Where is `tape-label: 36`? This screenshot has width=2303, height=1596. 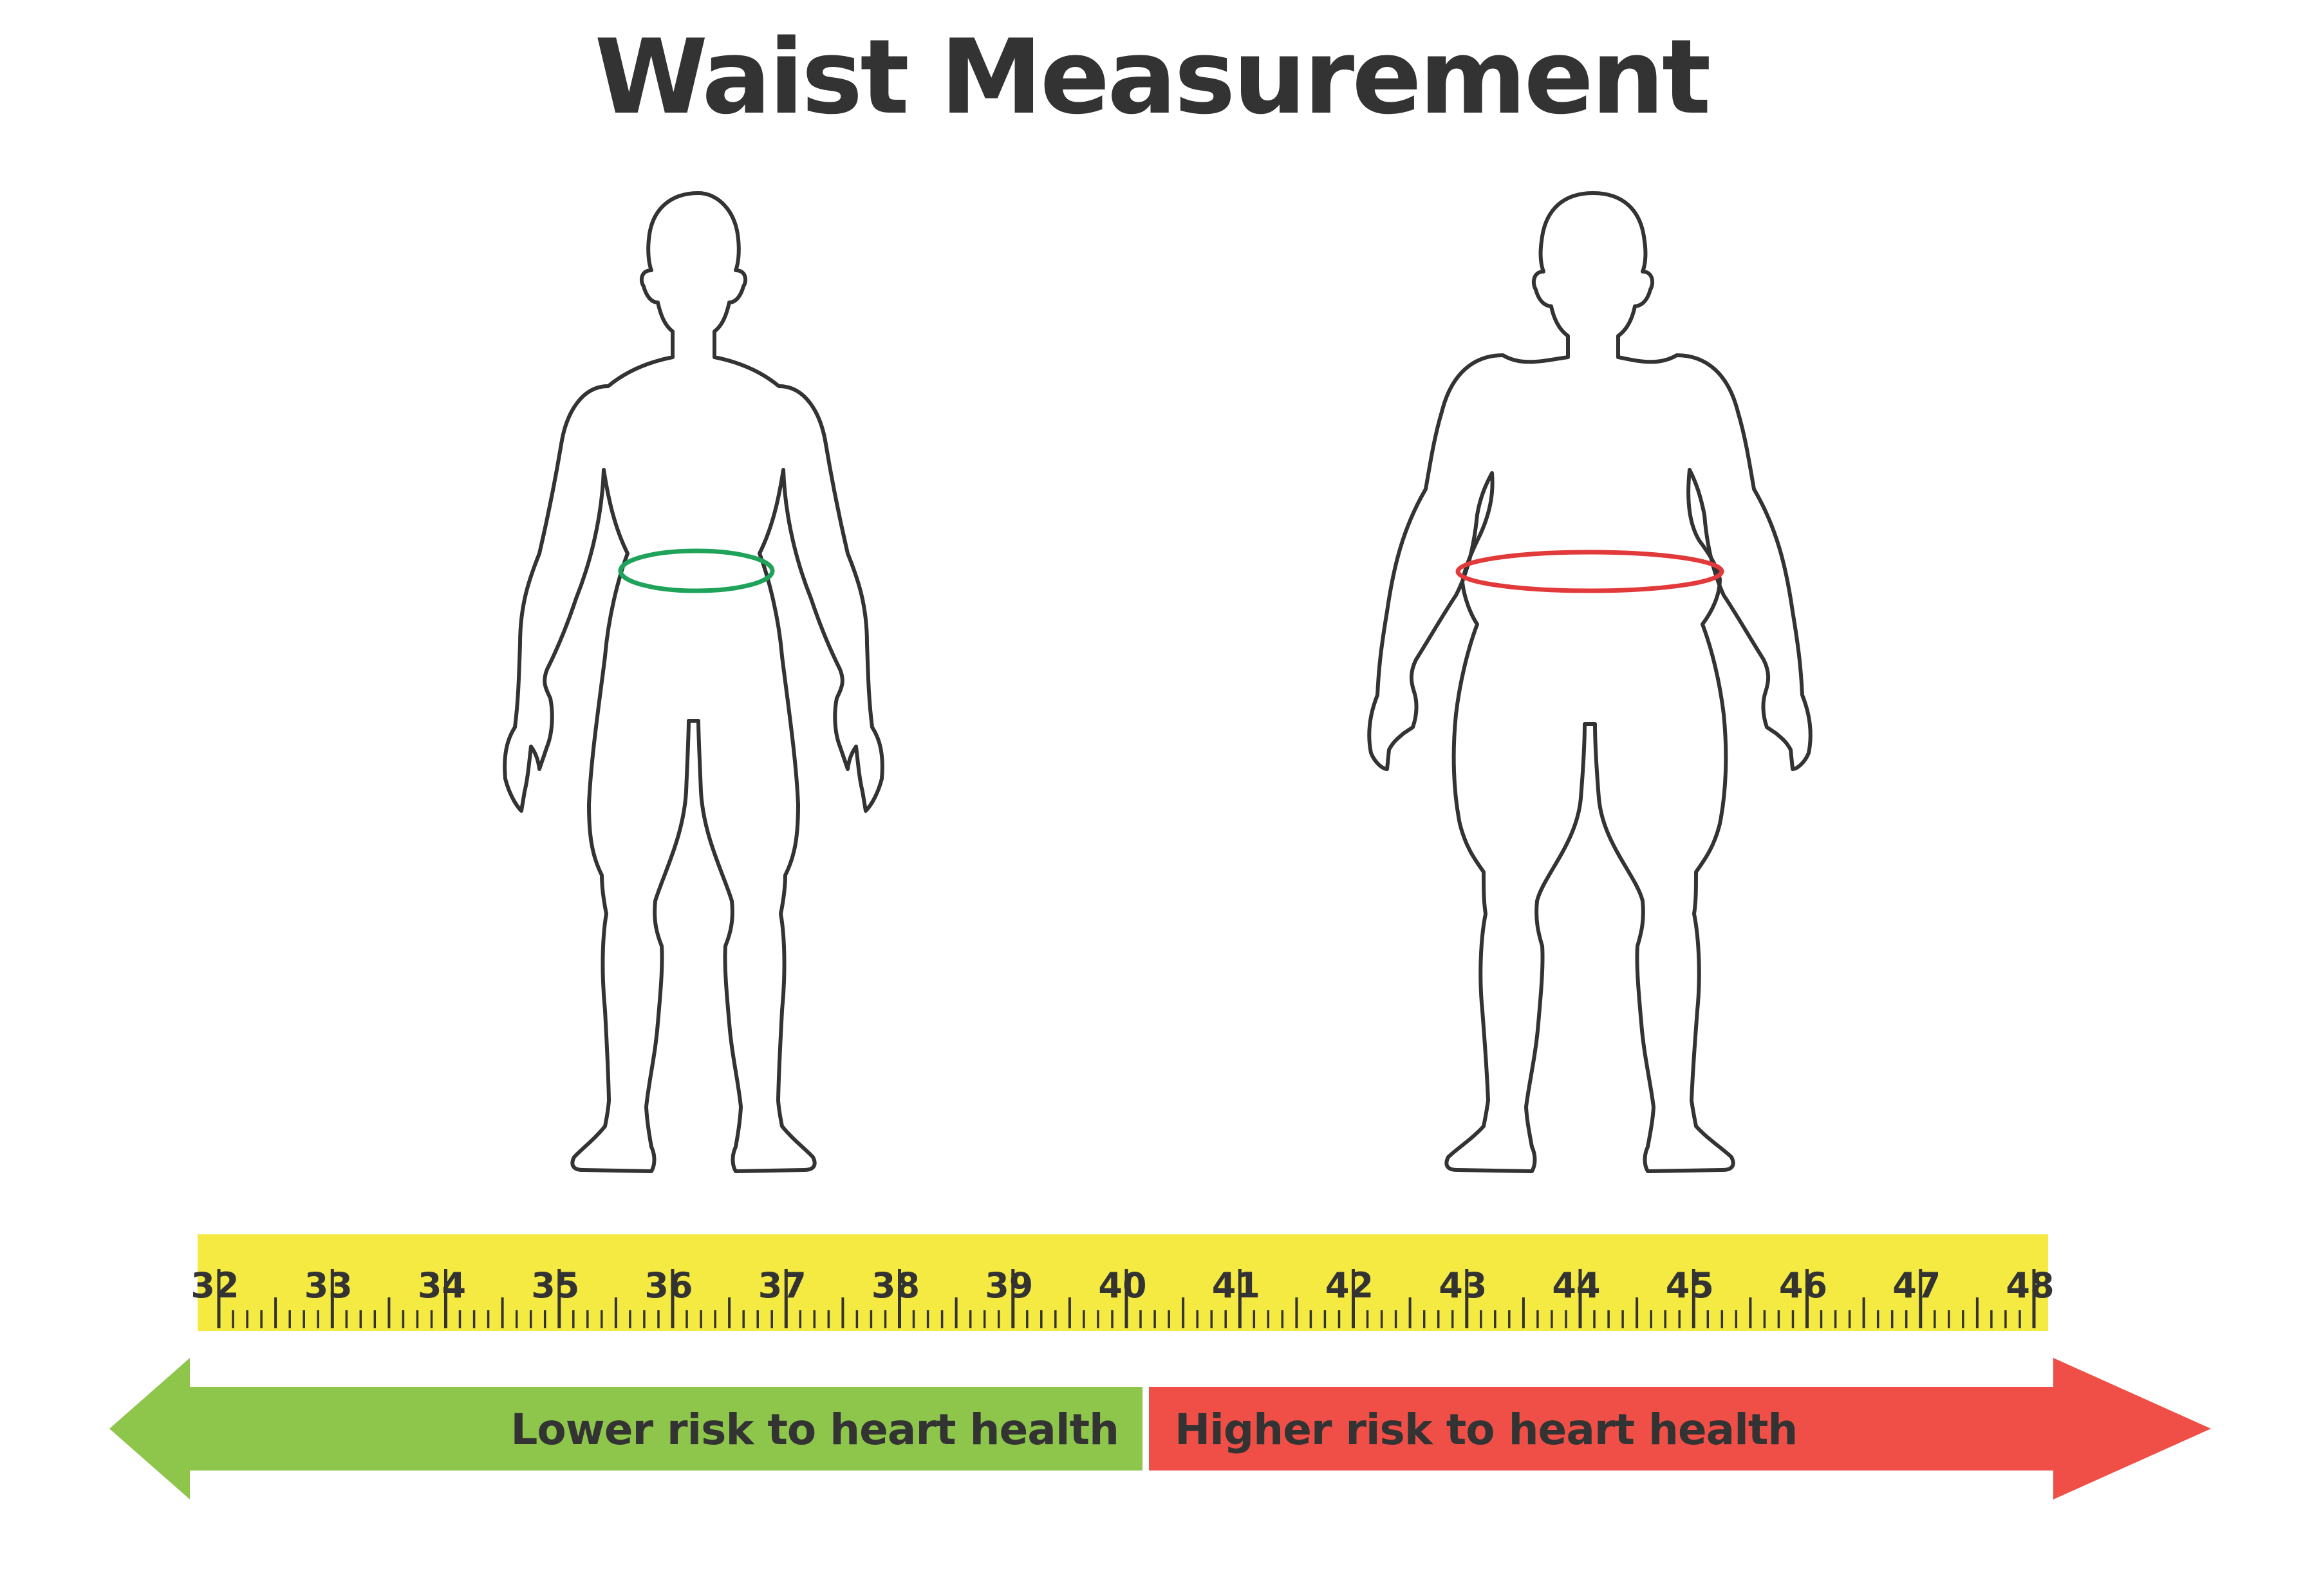 tape-label: 36 is located at coordinates (669, 1285).